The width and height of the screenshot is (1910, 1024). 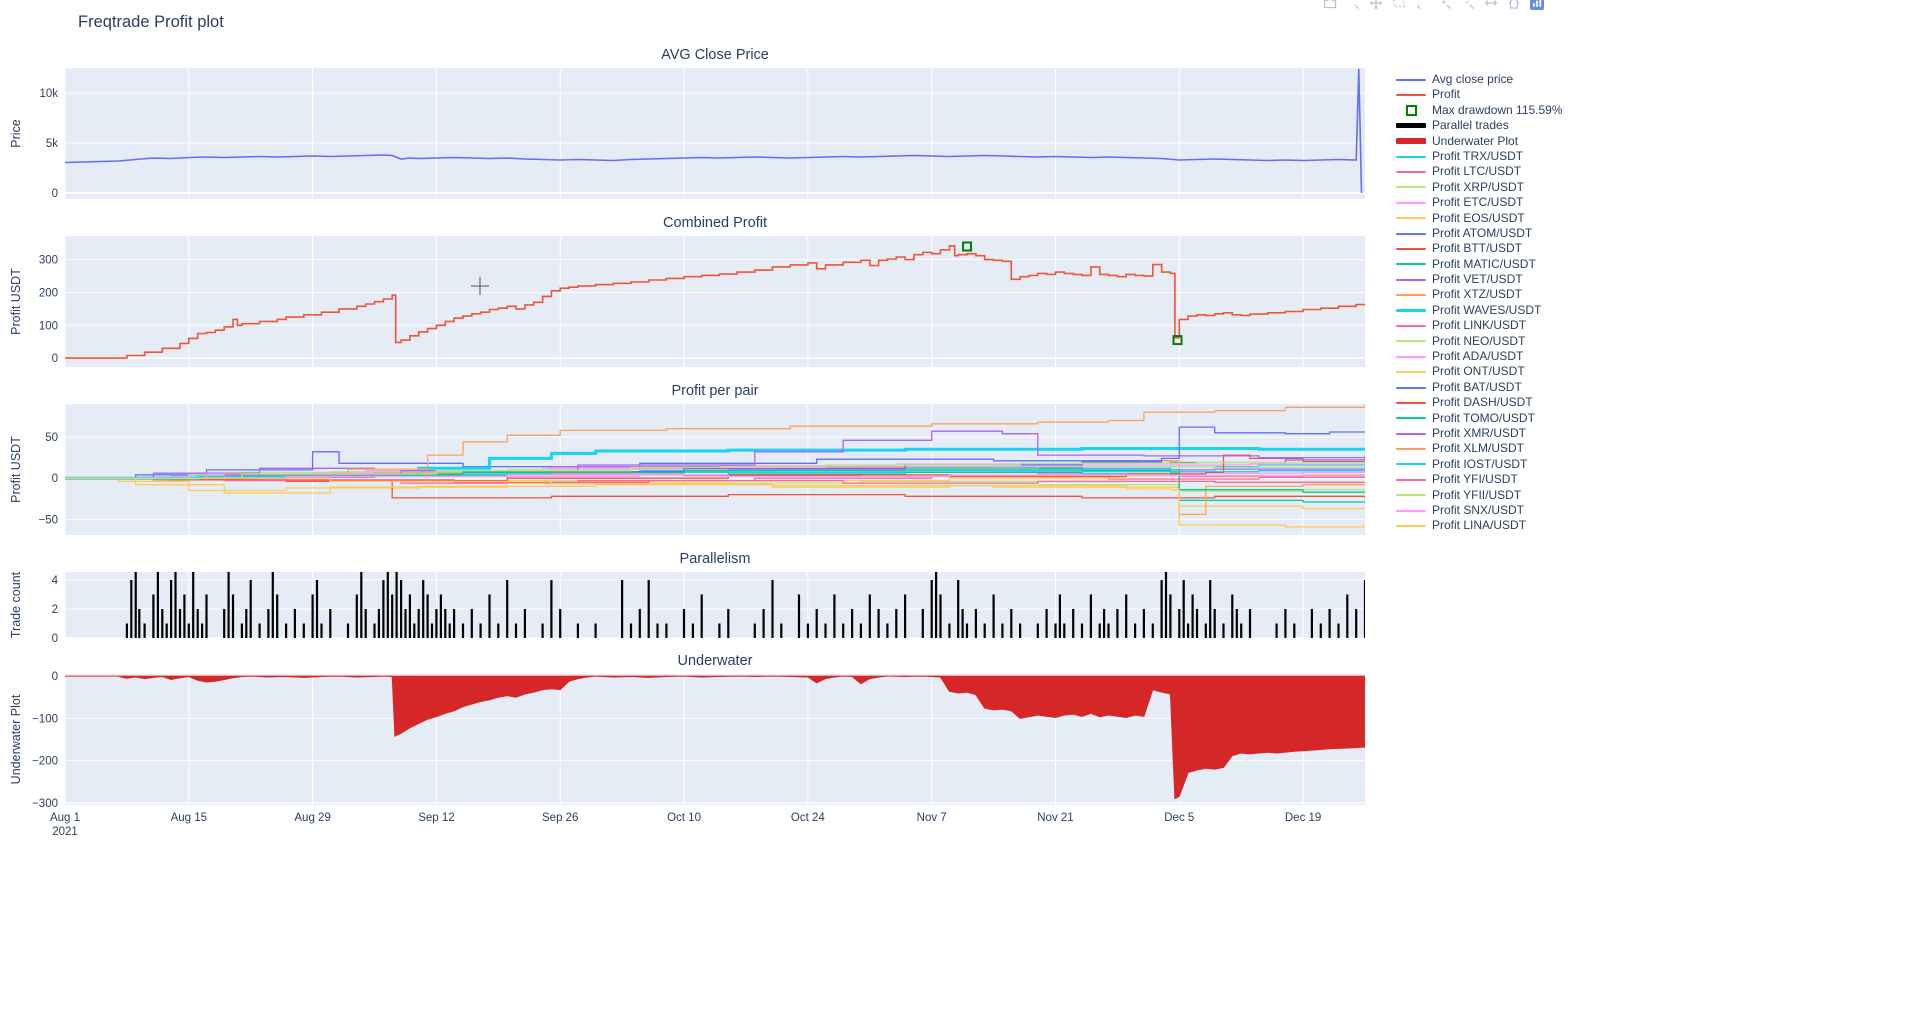 What do you see at coordinates (684, 818) in the screenshot?
I see `x-tick-label: Oct 10` at bounding box center [684, 818].